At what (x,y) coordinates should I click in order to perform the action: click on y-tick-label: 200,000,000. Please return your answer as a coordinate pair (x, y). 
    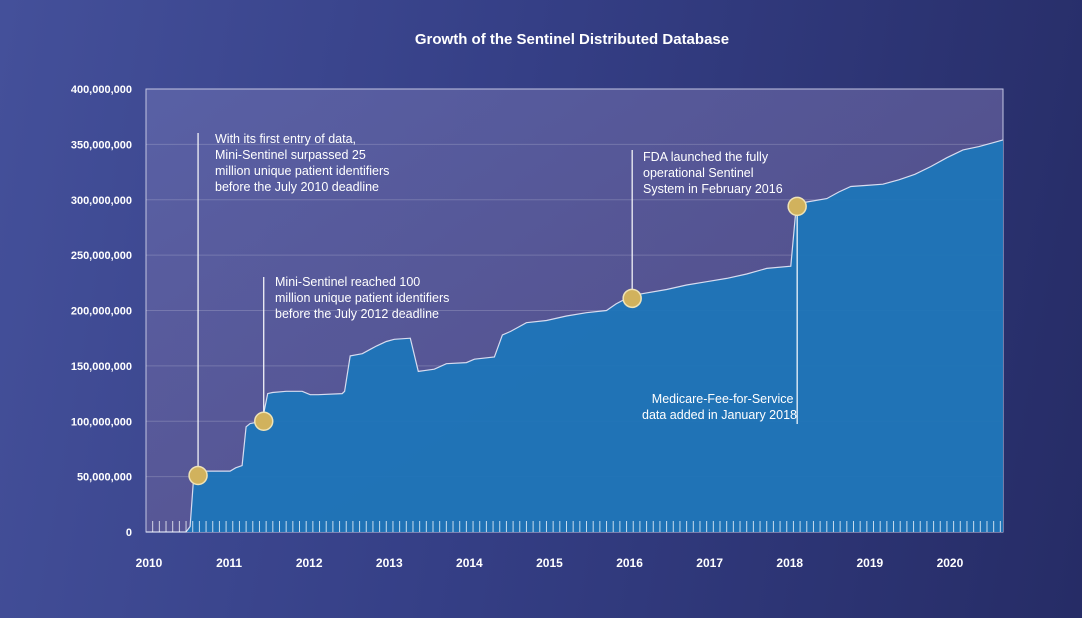
    Looking at the image, I should click on (101, 312).